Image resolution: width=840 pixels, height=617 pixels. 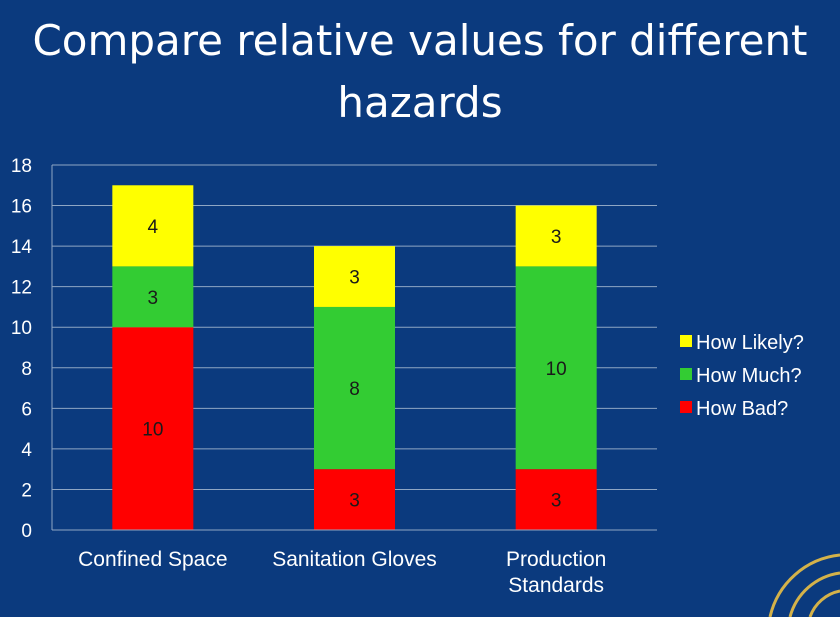 I want to click on x-tick-label: Standards, so click(x=556, y=585).